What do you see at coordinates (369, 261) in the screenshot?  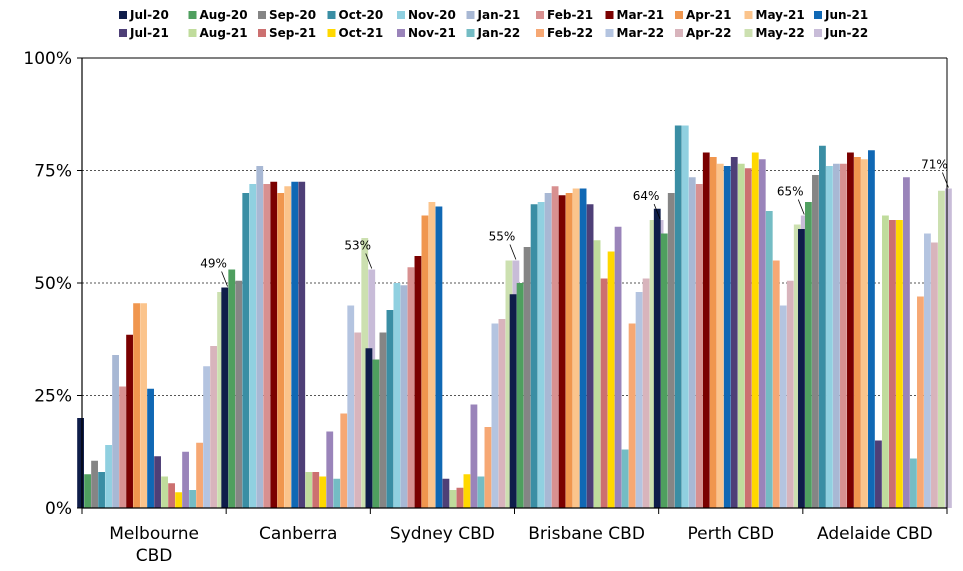 I see `annotation-leader-canberra` at bounding box center [369, 261].